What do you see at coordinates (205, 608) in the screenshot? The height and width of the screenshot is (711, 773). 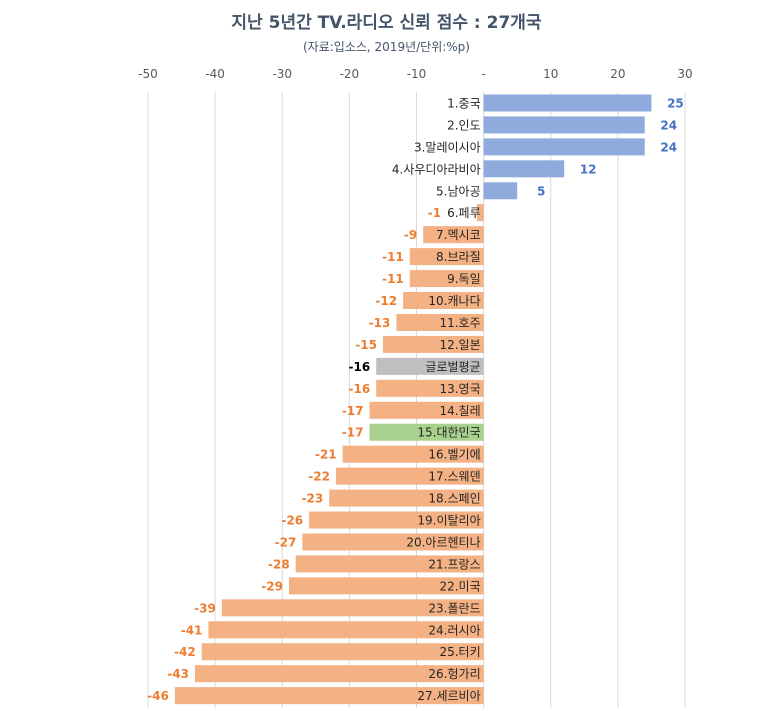 I see `data-label: -39` at bounding box center [205, 608].